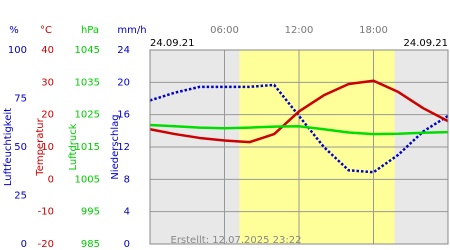  Describe the element at coordinates (90, 212) in the screenshot. I see `y-tick-label: 995` at that location.